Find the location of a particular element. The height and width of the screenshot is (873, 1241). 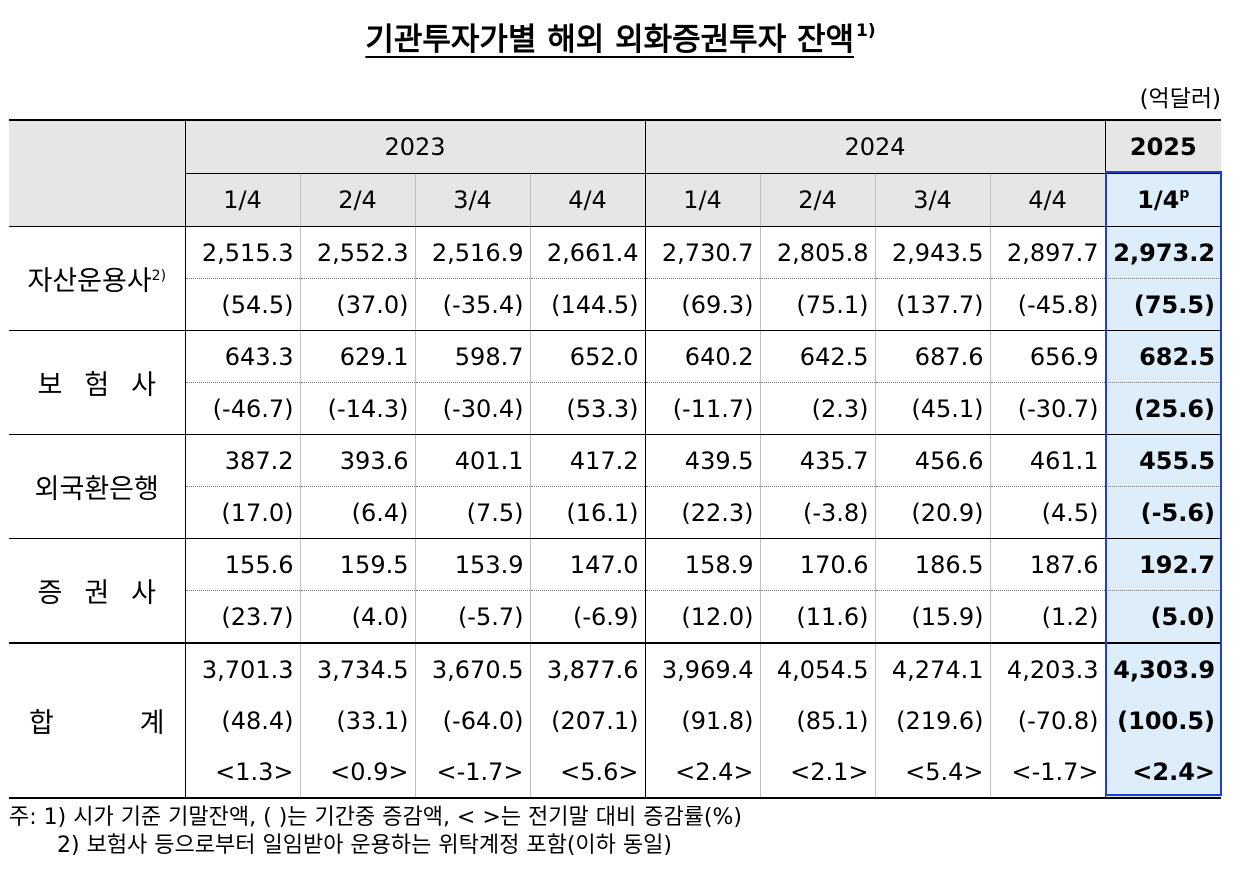

value-cell: 2,552.3 is located at coordinates (357, 252).